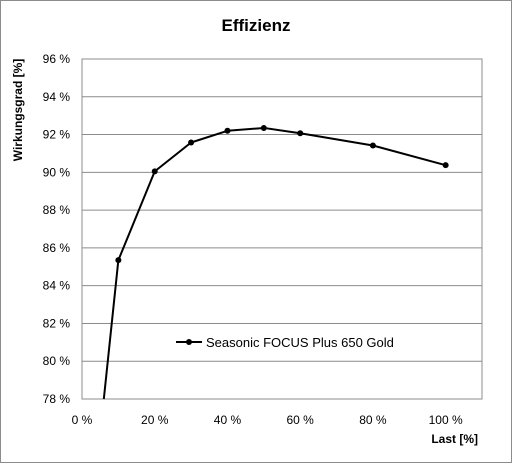 This screenshot has height=463, width=512. What do you see at coordinates (18, 110) in the screenshot?
I see `y-axis-title: Wirkungsgrad [%]` at bounding box center [18, 110].